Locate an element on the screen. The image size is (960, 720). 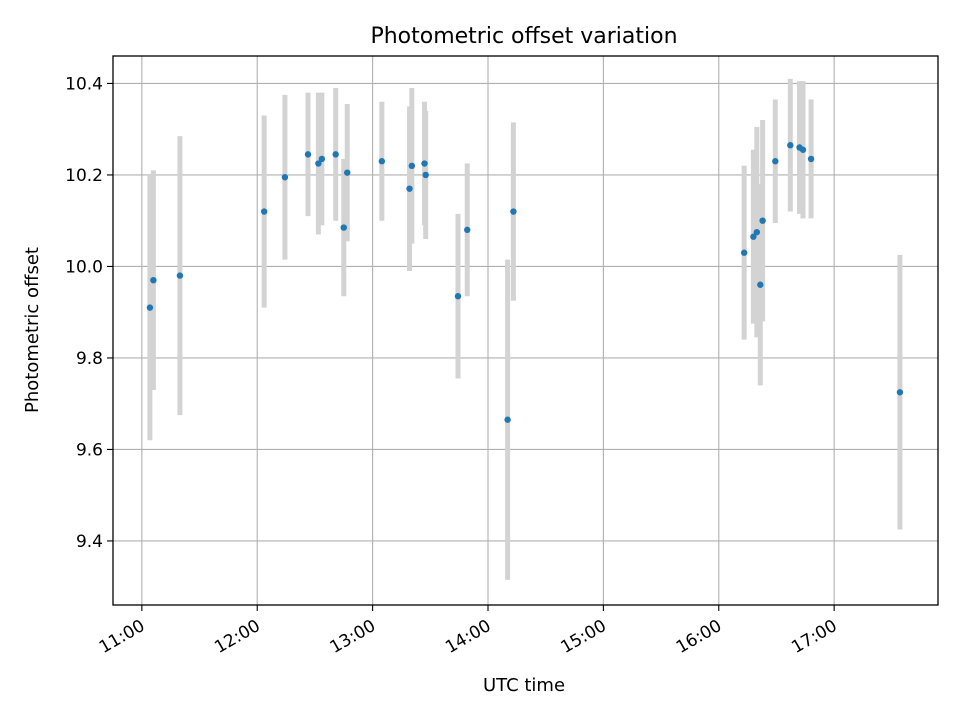
y-tick-label: 9.6 is located at coordinates (89, 450).